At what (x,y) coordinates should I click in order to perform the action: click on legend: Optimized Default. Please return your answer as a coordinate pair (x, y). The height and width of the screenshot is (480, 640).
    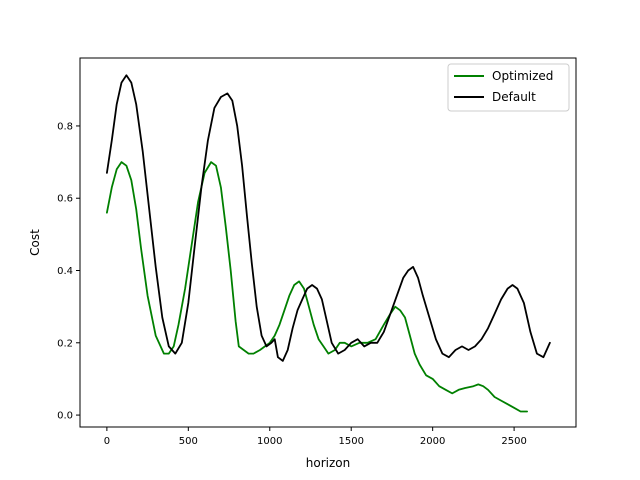
    Looking at the image, I should click on (508, 87).